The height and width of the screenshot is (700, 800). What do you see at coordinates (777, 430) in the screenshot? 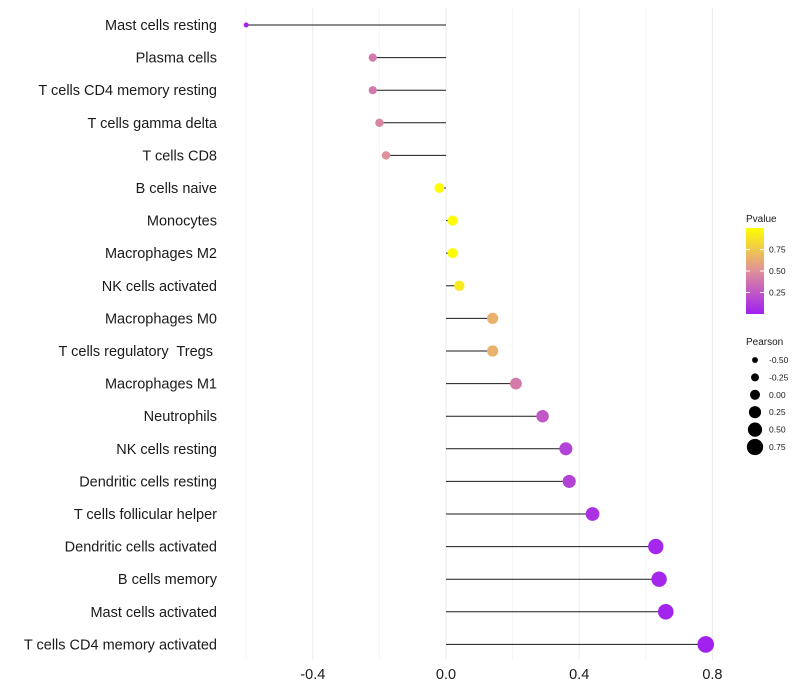
I see `pearson-size-label-4: 0.50` at bounding box center [777, 430].